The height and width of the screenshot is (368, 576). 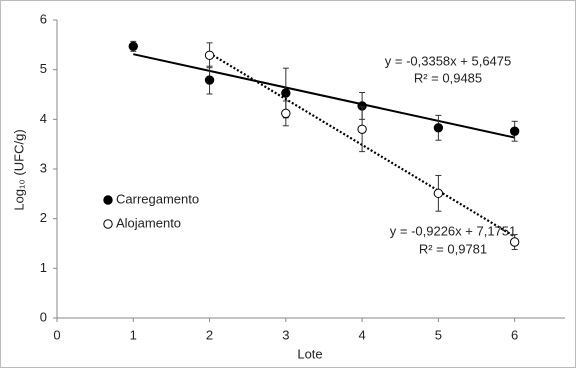 What do you see at coordinates (18, 169) in the screenshot?
I see `y-axis-title: Log₁₀ (UFC/g)` at bounding box center [18, 169].